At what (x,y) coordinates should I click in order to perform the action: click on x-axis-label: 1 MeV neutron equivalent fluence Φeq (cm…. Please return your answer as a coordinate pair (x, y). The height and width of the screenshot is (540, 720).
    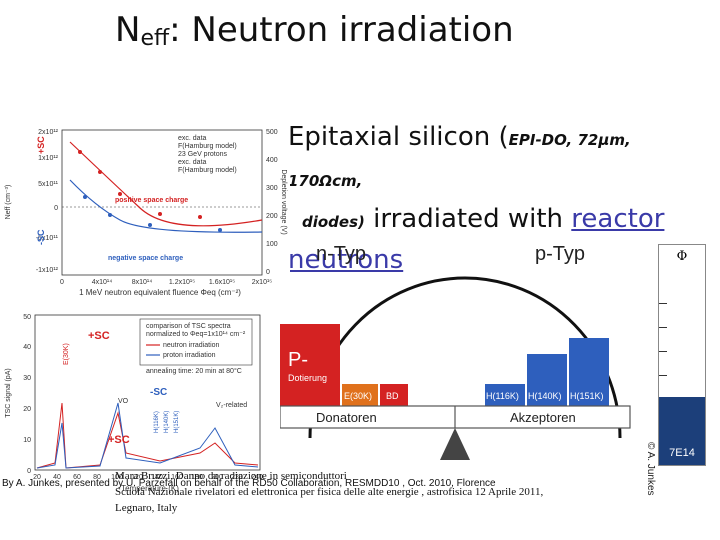
    Looking at the image, I should click on (160, 292).